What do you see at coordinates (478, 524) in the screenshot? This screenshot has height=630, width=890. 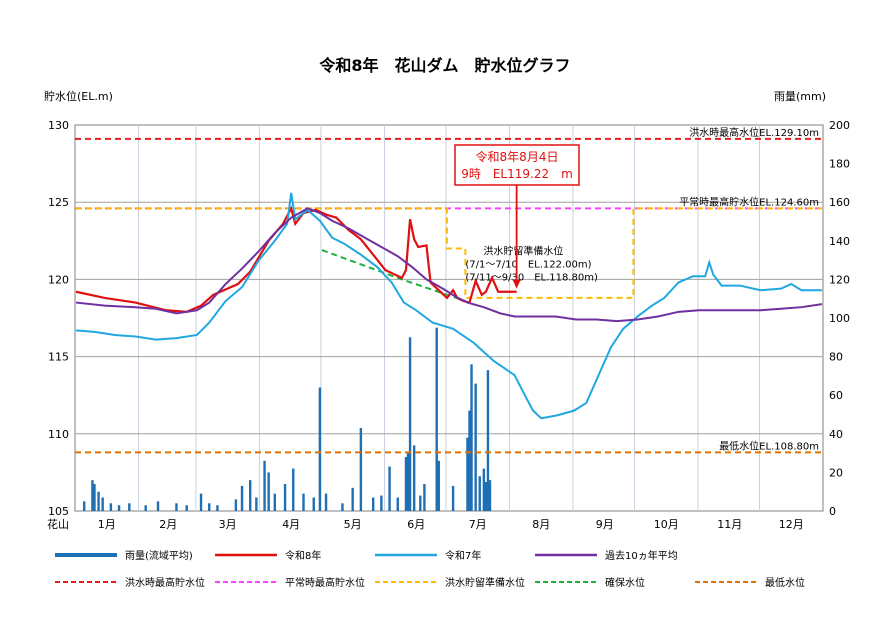 I see `x-tick-label: 7月` at bounding box center [478, 524].